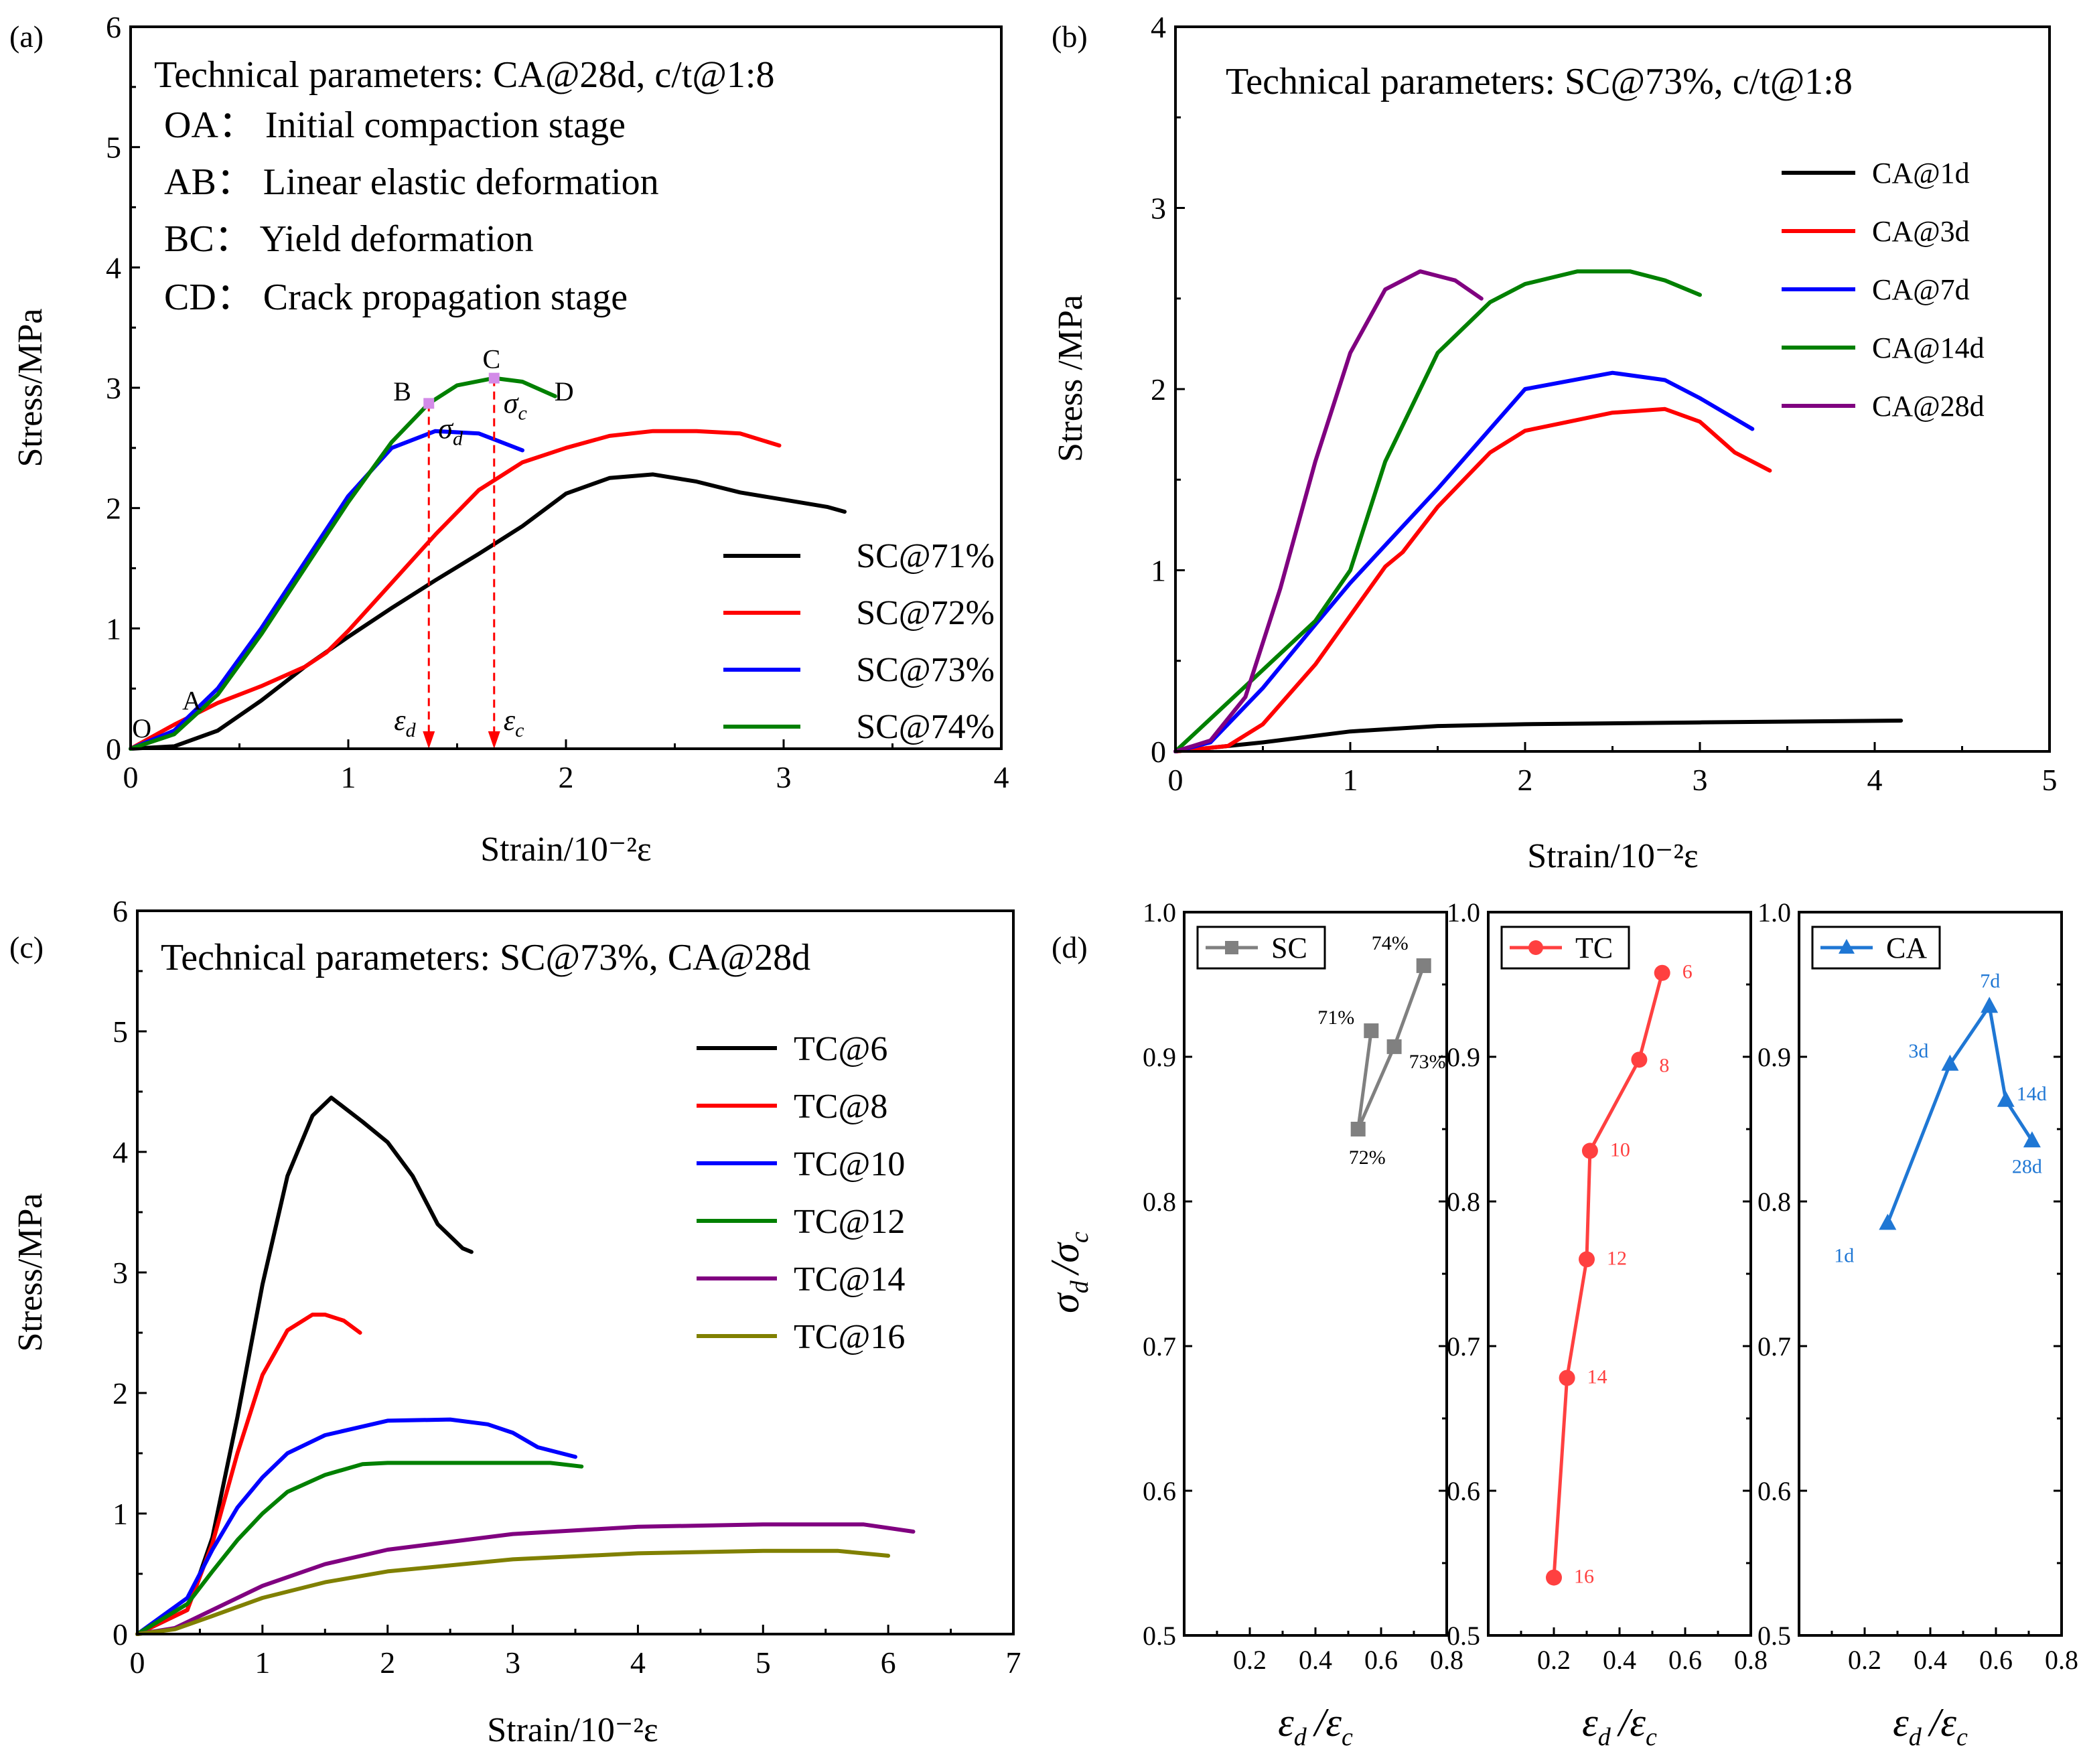 The image size is (2081, 1764). I want to click on panel-a-sigma-d: σd, so click(451, 430).